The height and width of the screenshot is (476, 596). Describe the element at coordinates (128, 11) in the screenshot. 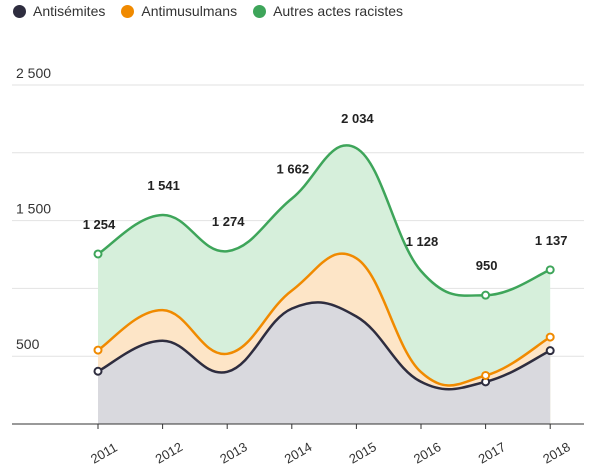

I see `legend-dot-antimusulmans` at that location.